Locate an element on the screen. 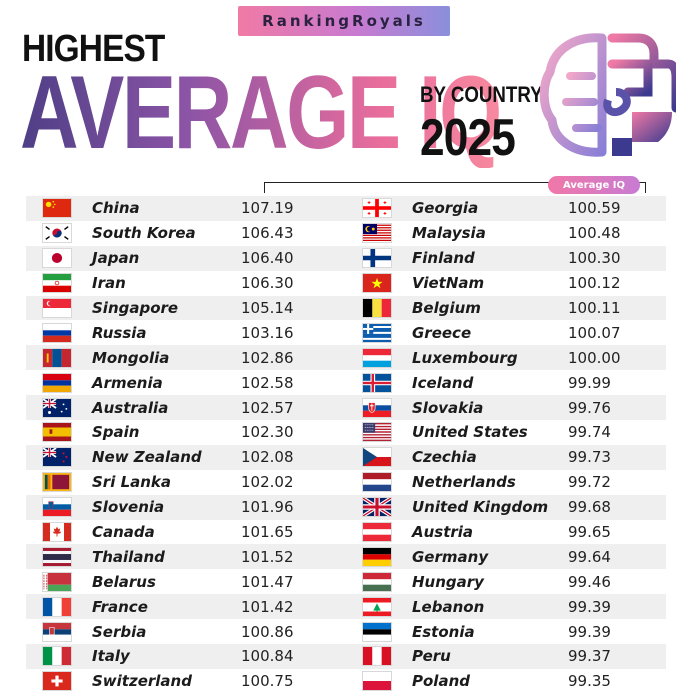 The image size is (690, 700). iq-value: 99.37 is located at coordinates (589, 656).